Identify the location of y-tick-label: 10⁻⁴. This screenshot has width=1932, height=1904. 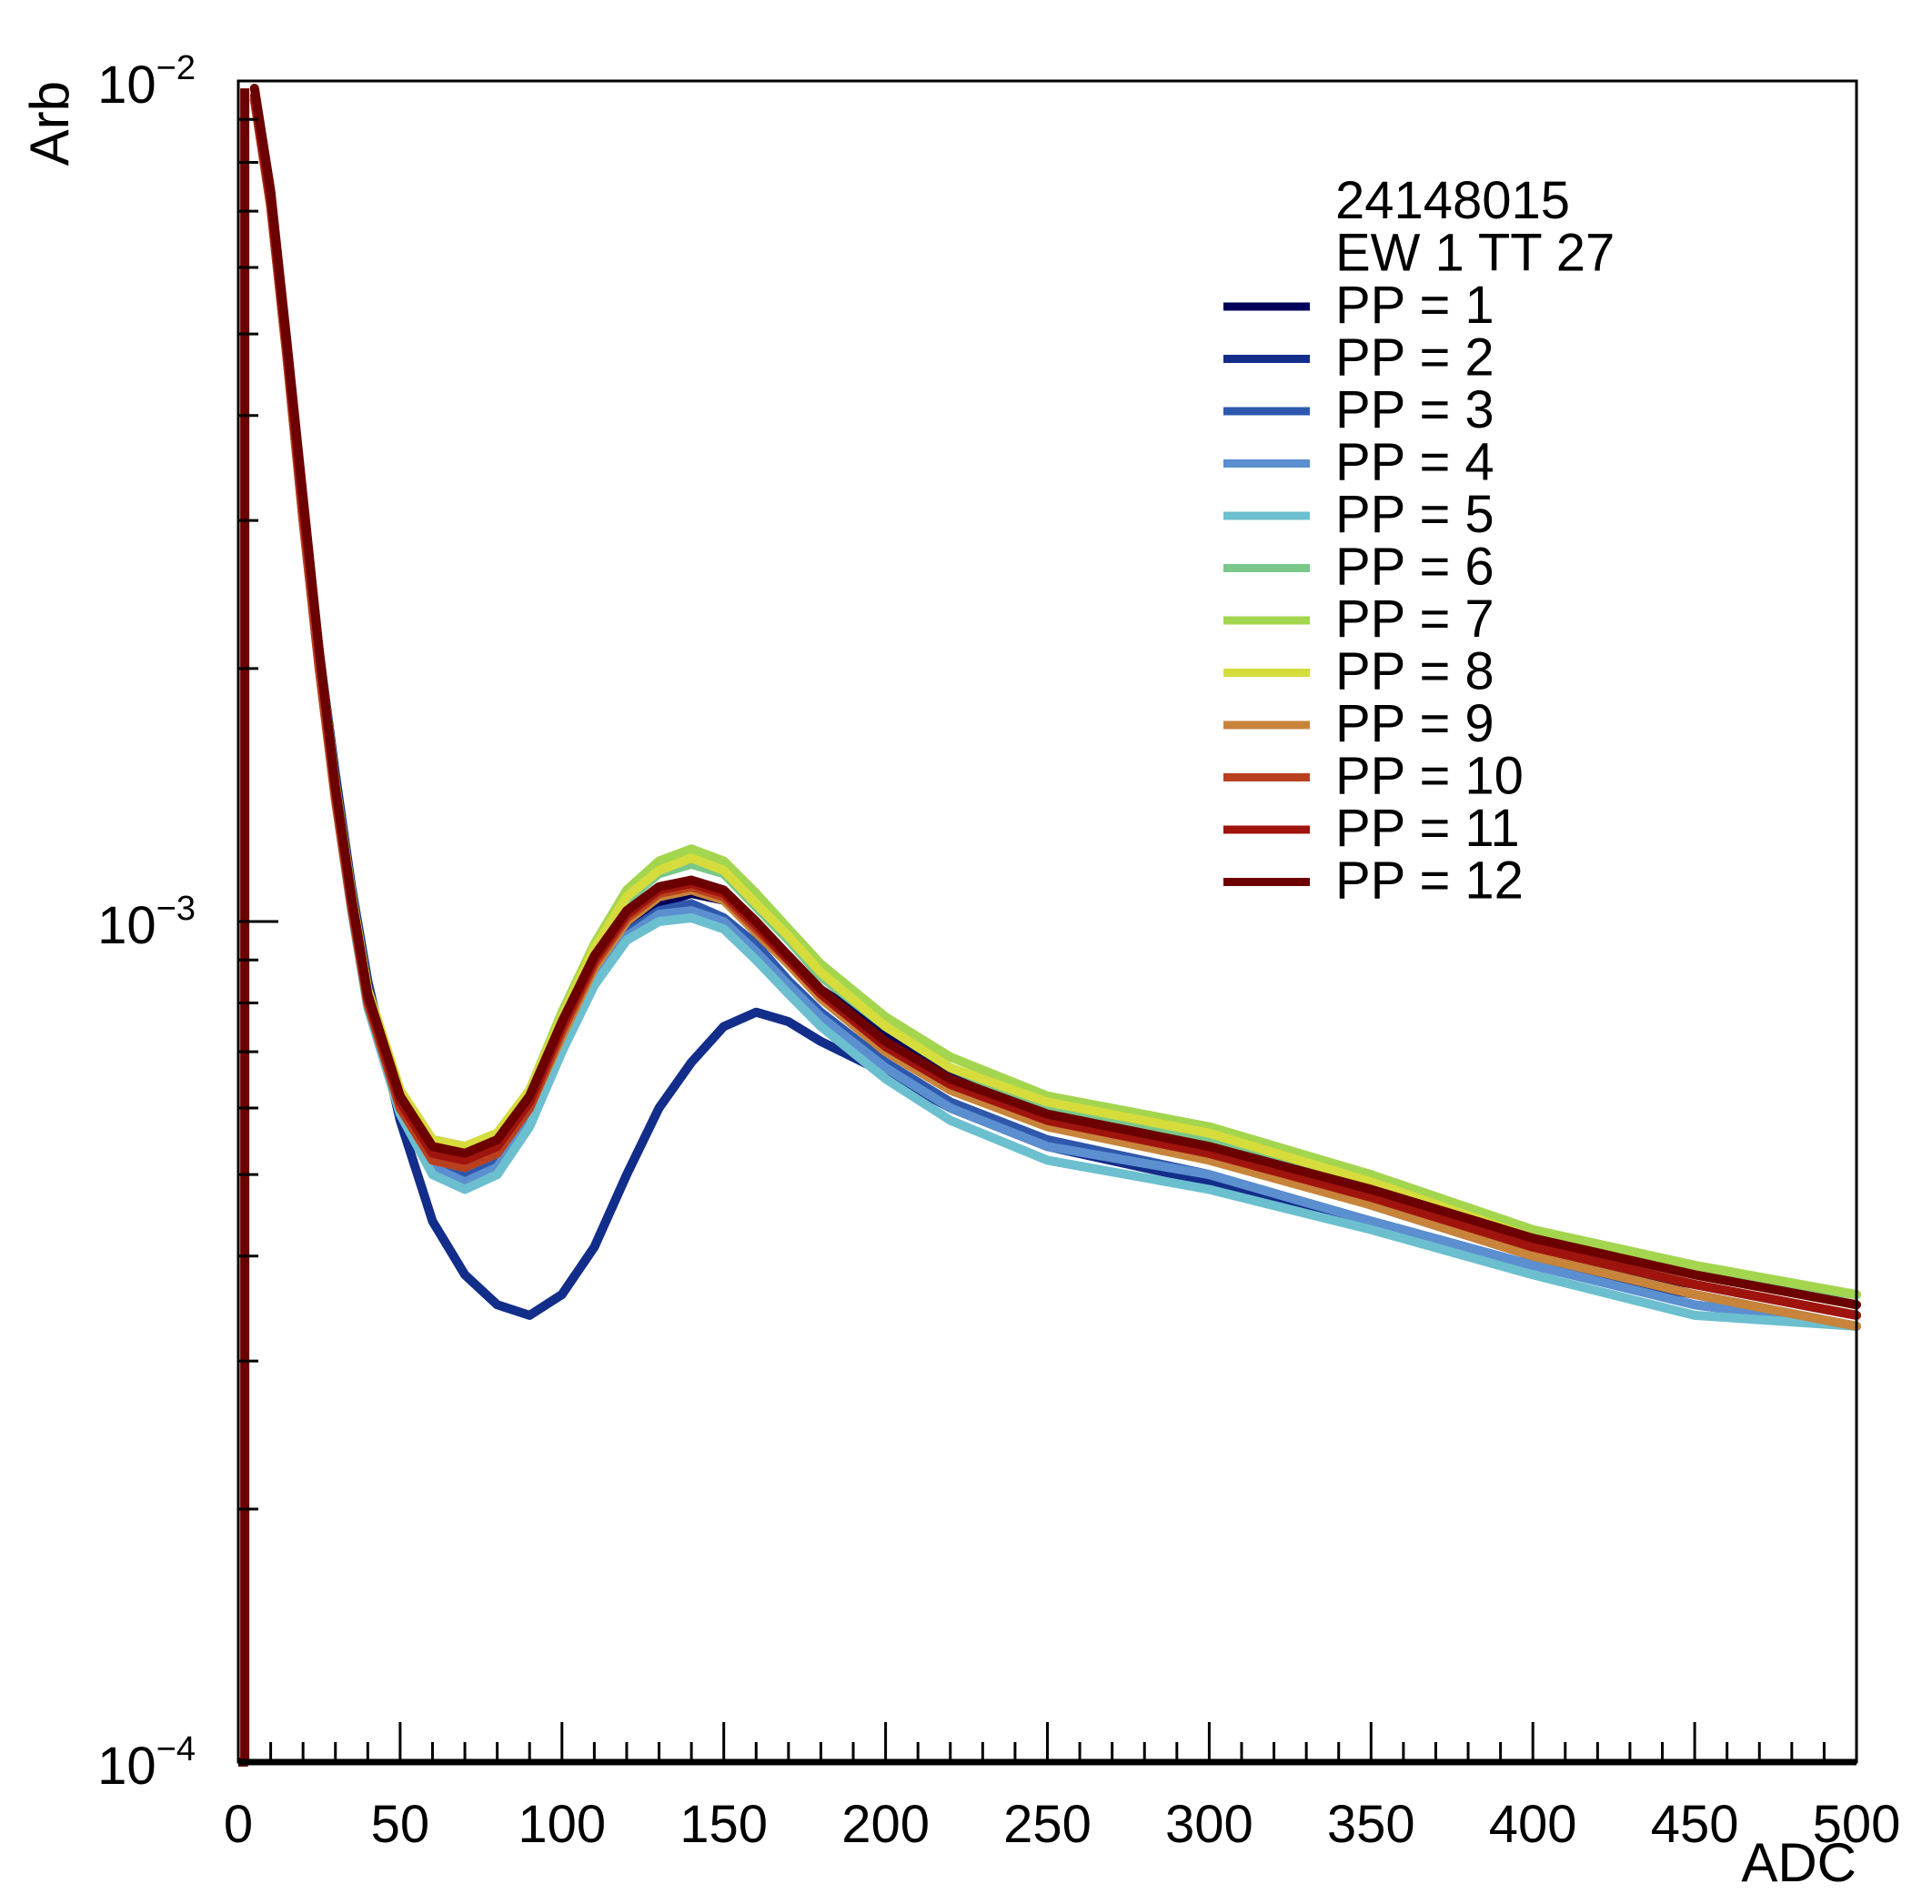
(146, 1763).